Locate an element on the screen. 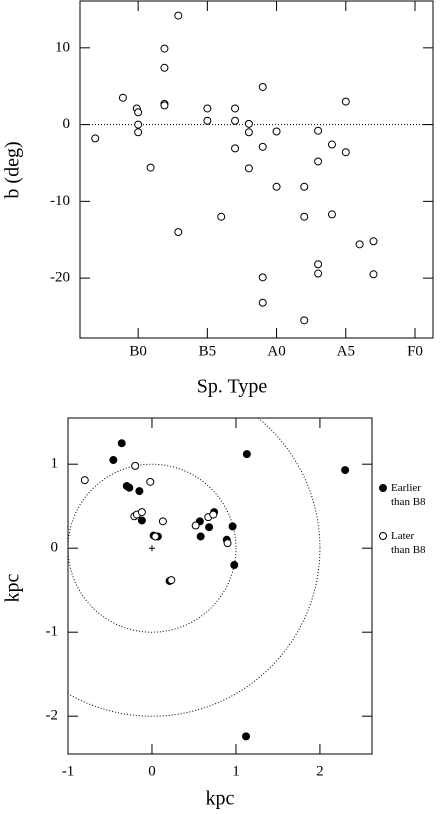 The height and width of the screenshot is (814, 443). x-tick-label: 2 is located at coordinates (320, 771).